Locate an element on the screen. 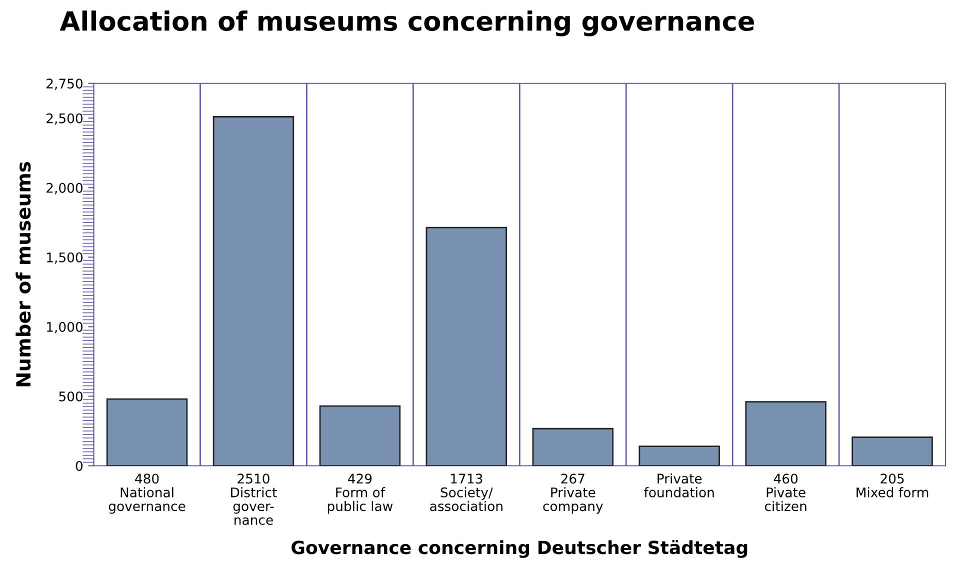 This screenshot has height=575, width=957. x-tick-label: District gover- nance is located at coordinates (254, 506).